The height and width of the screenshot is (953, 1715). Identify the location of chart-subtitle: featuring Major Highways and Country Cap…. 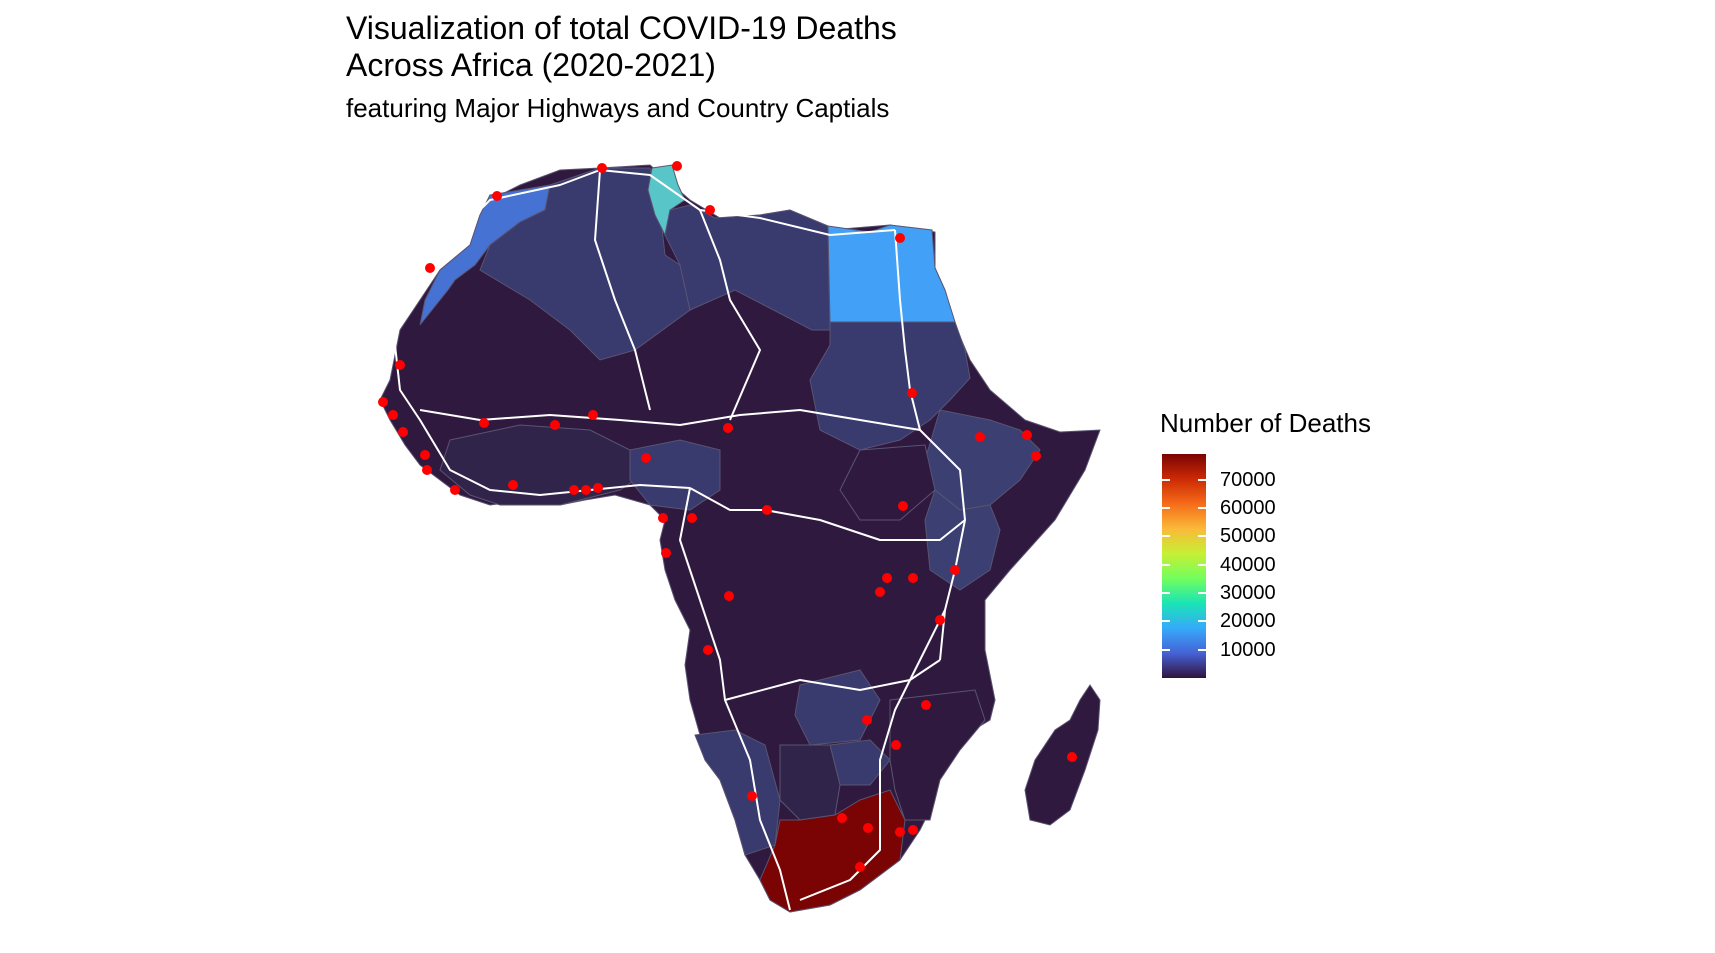
(618, 108).